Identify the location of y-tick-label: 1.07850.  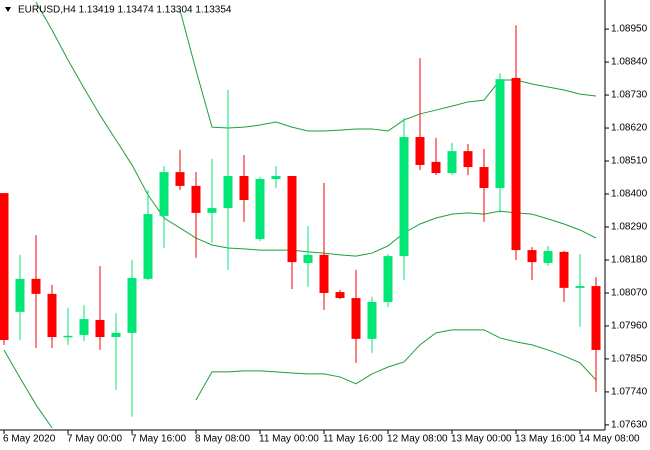
(629, 359).